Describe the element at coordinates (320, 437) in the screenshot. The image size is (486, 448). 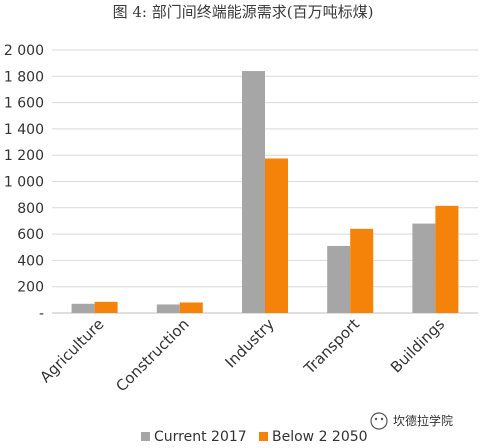
I see `legend-label: Below 2 2050` at that location.